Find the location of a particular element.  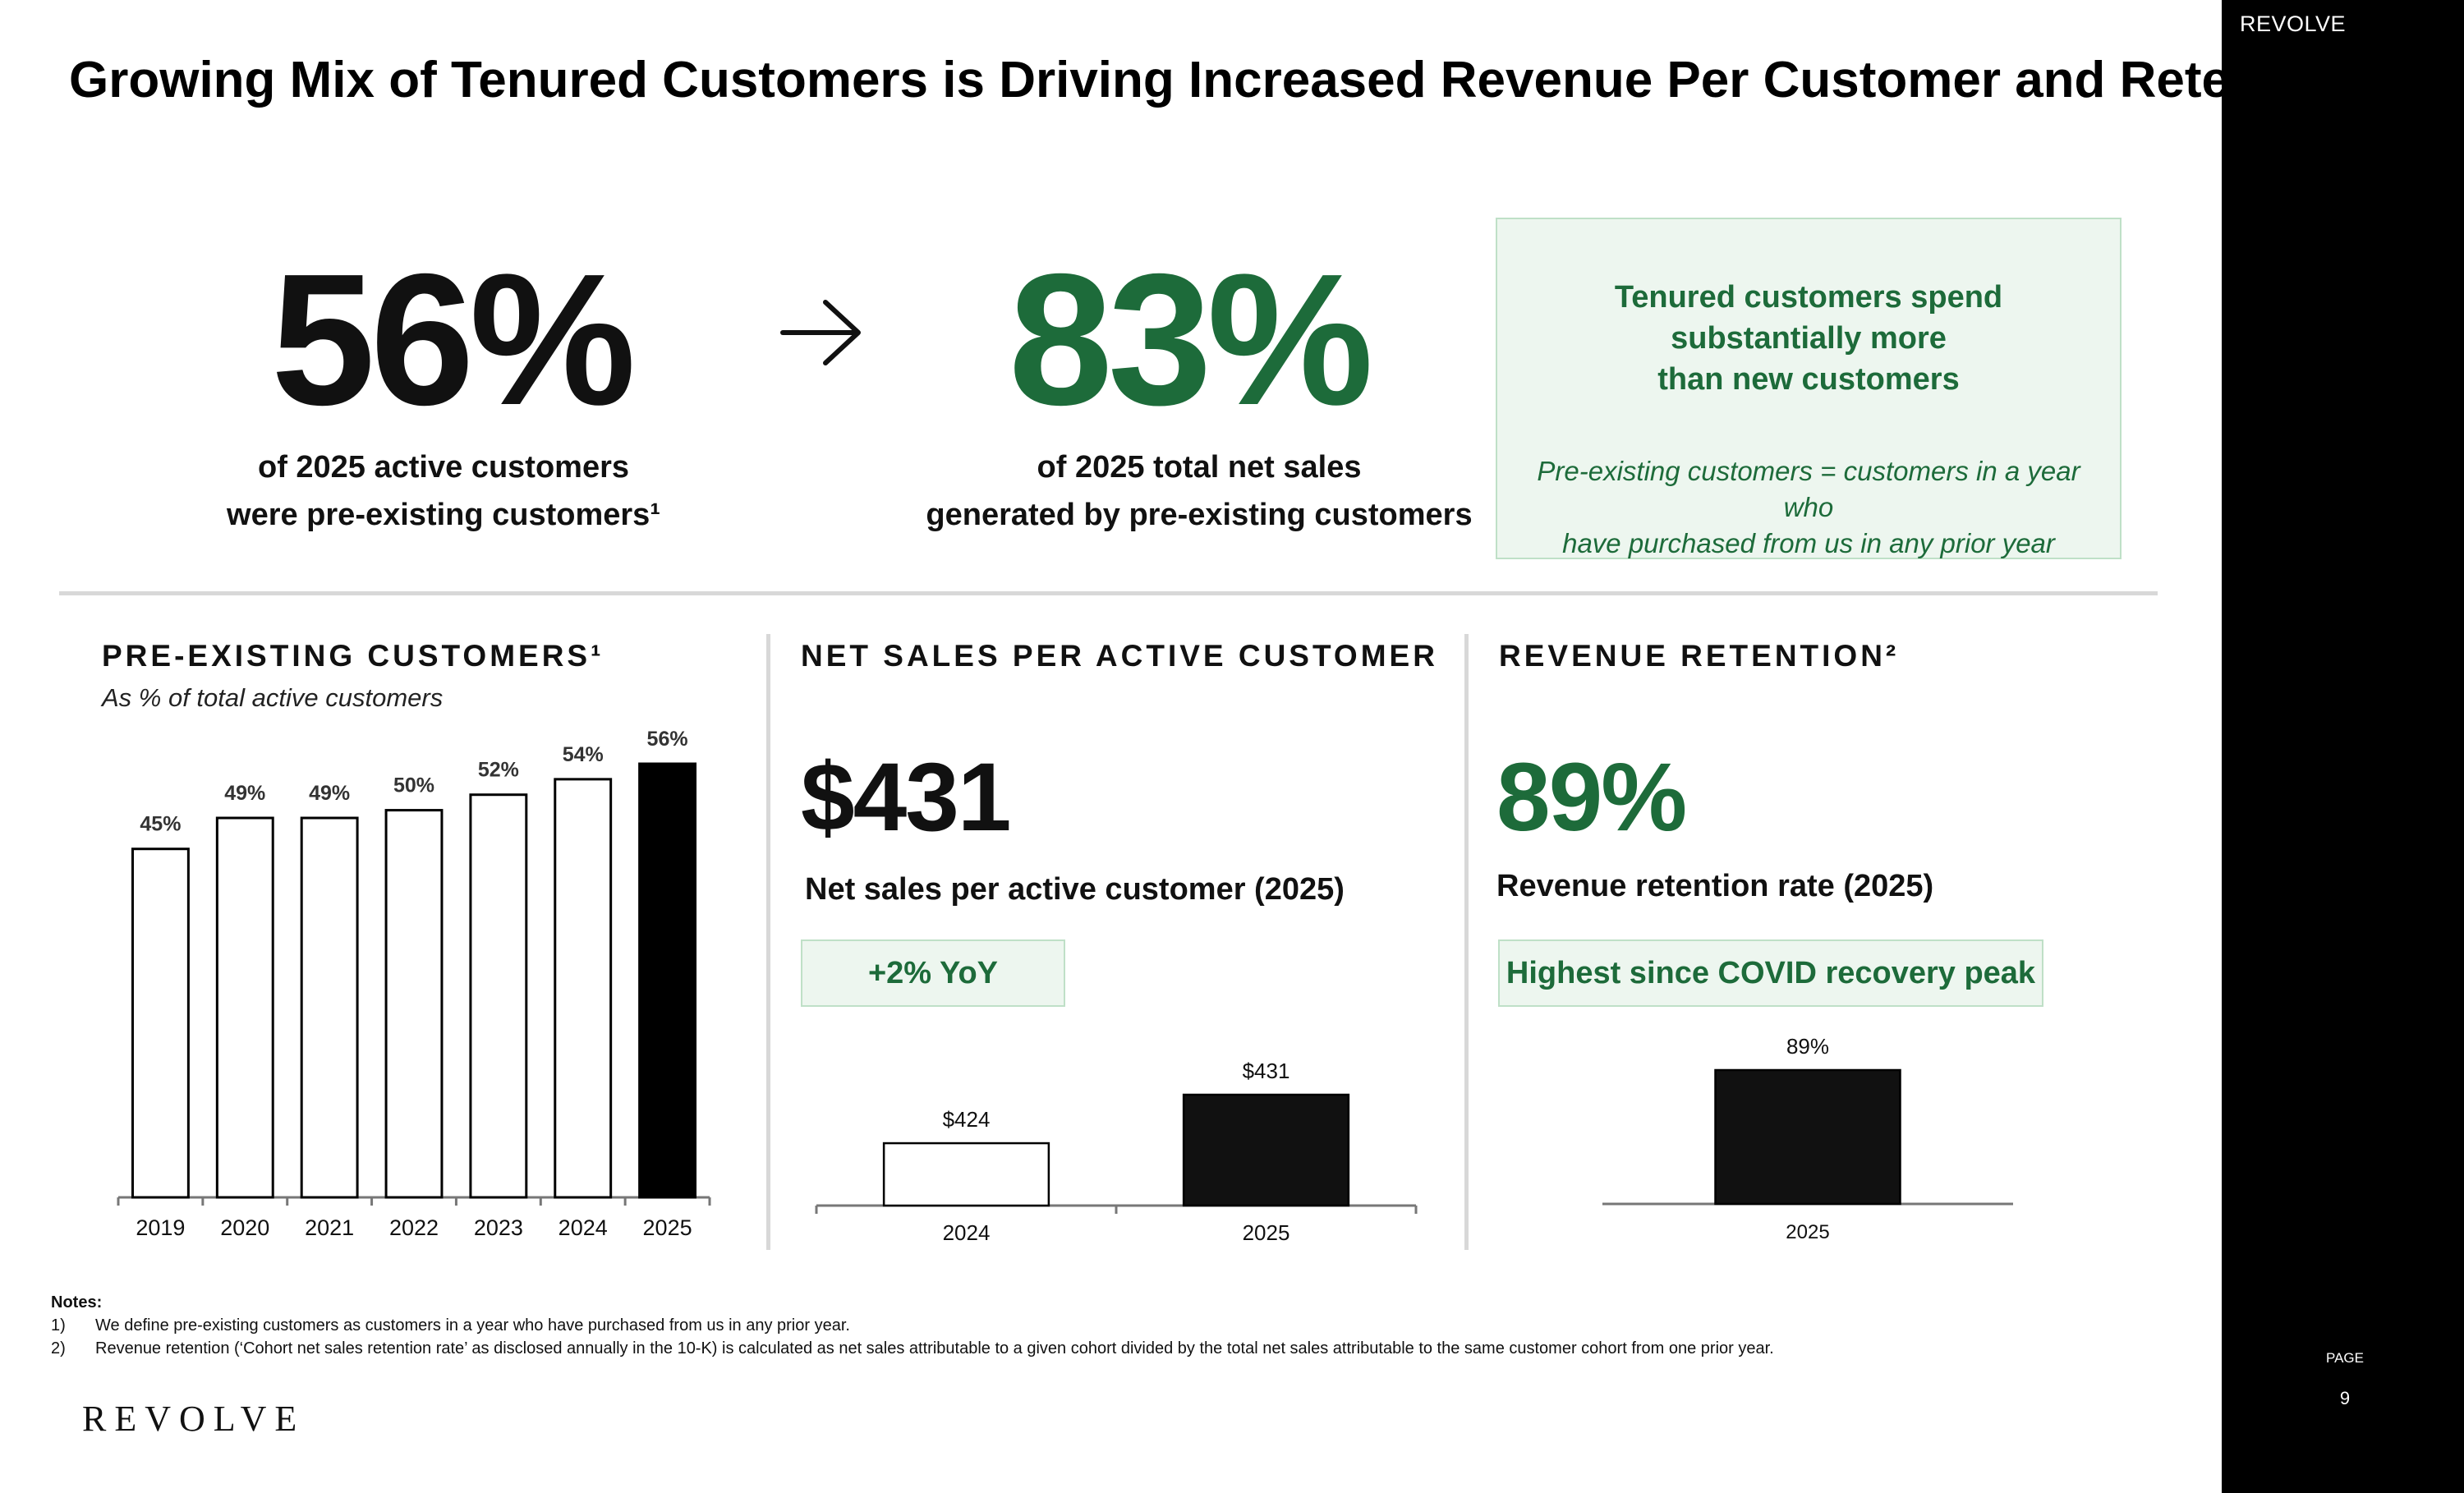

bar-2022 is located at coordinates (414, 1004).